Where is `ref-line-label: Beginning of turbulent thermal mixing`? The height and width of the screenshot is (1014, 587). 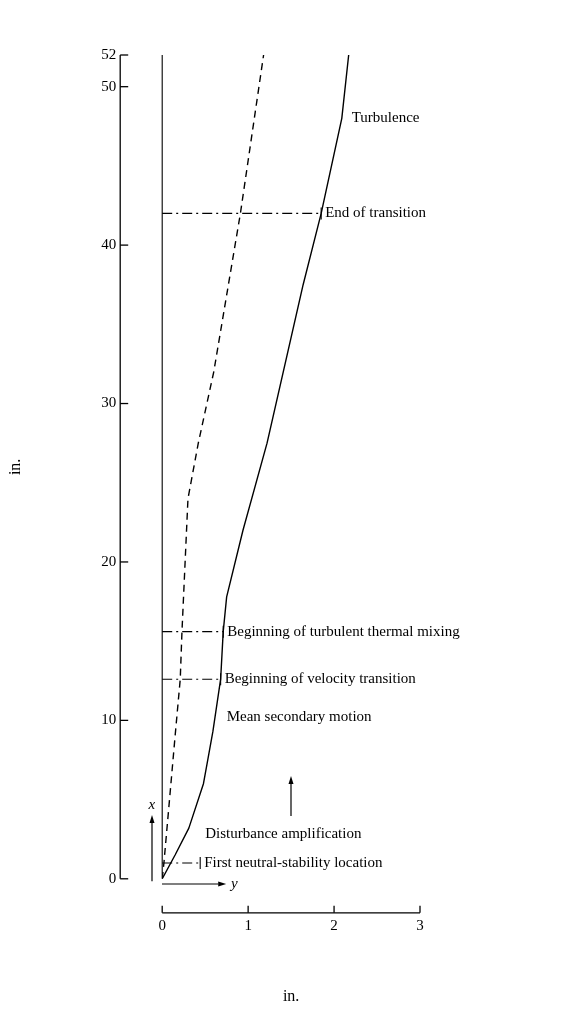
ref-line-label: Beginning of turbulent thermal mixing is located at coordinates (344, 630).